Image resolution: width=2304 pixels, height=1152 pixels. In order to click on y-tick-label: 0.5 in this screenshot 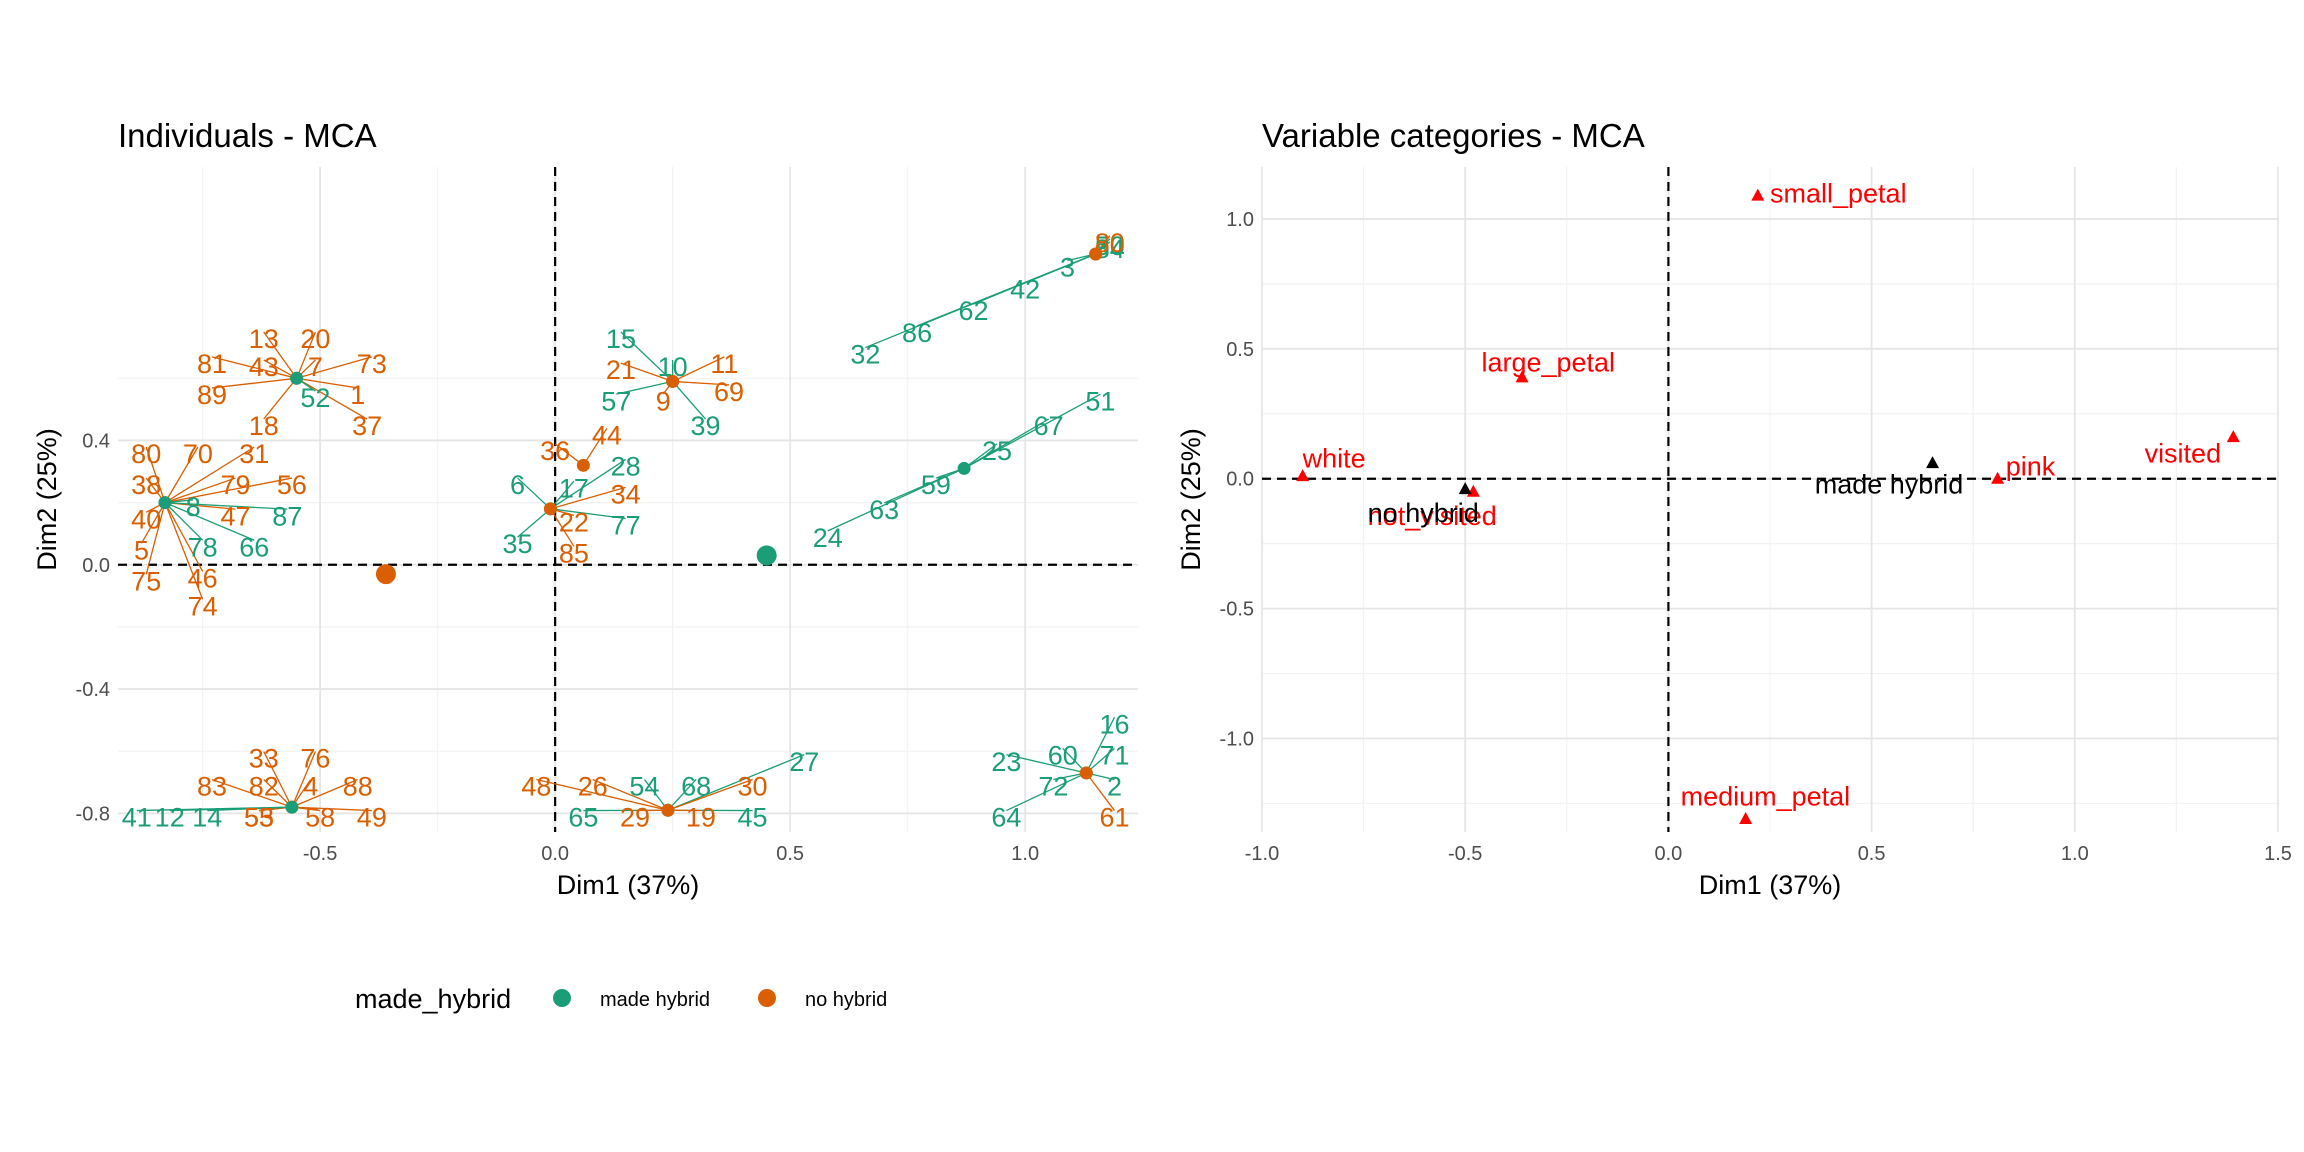, I will do `click(1240, 350)`.